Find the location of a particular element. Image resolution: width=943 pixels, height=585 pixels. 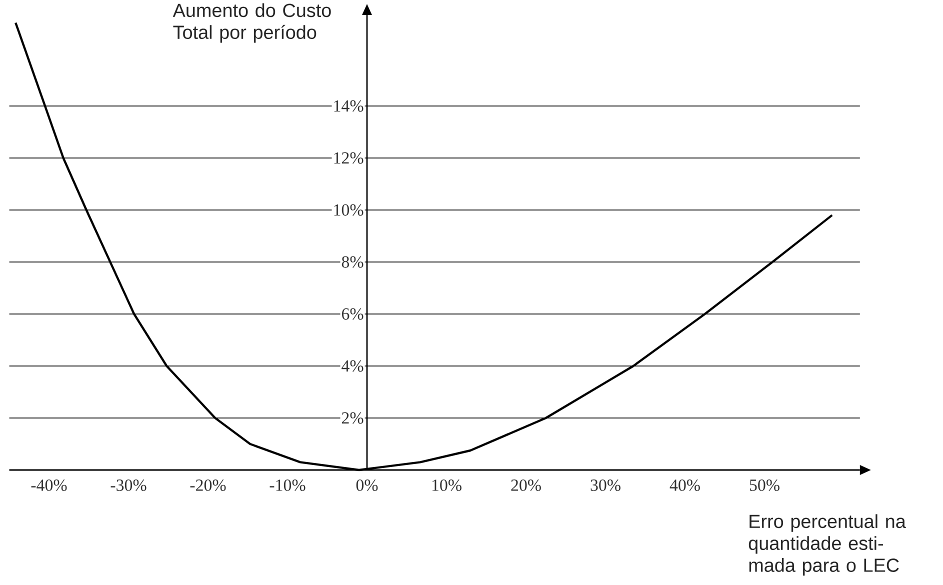

x-tick-label: 50% is located at coordinates (765, 485).